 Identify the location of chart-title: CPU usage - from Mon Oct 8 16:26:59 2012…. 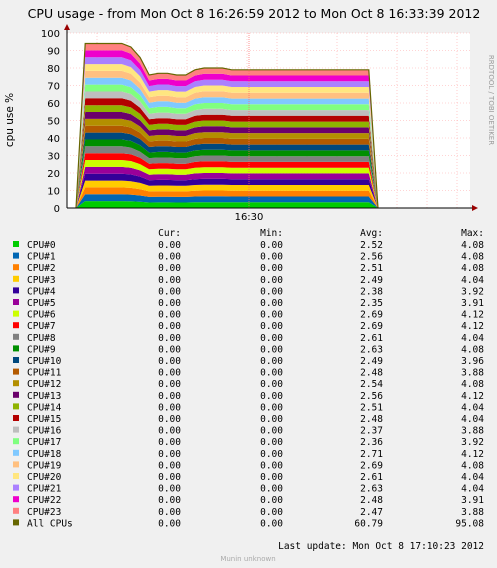
(254, 13).